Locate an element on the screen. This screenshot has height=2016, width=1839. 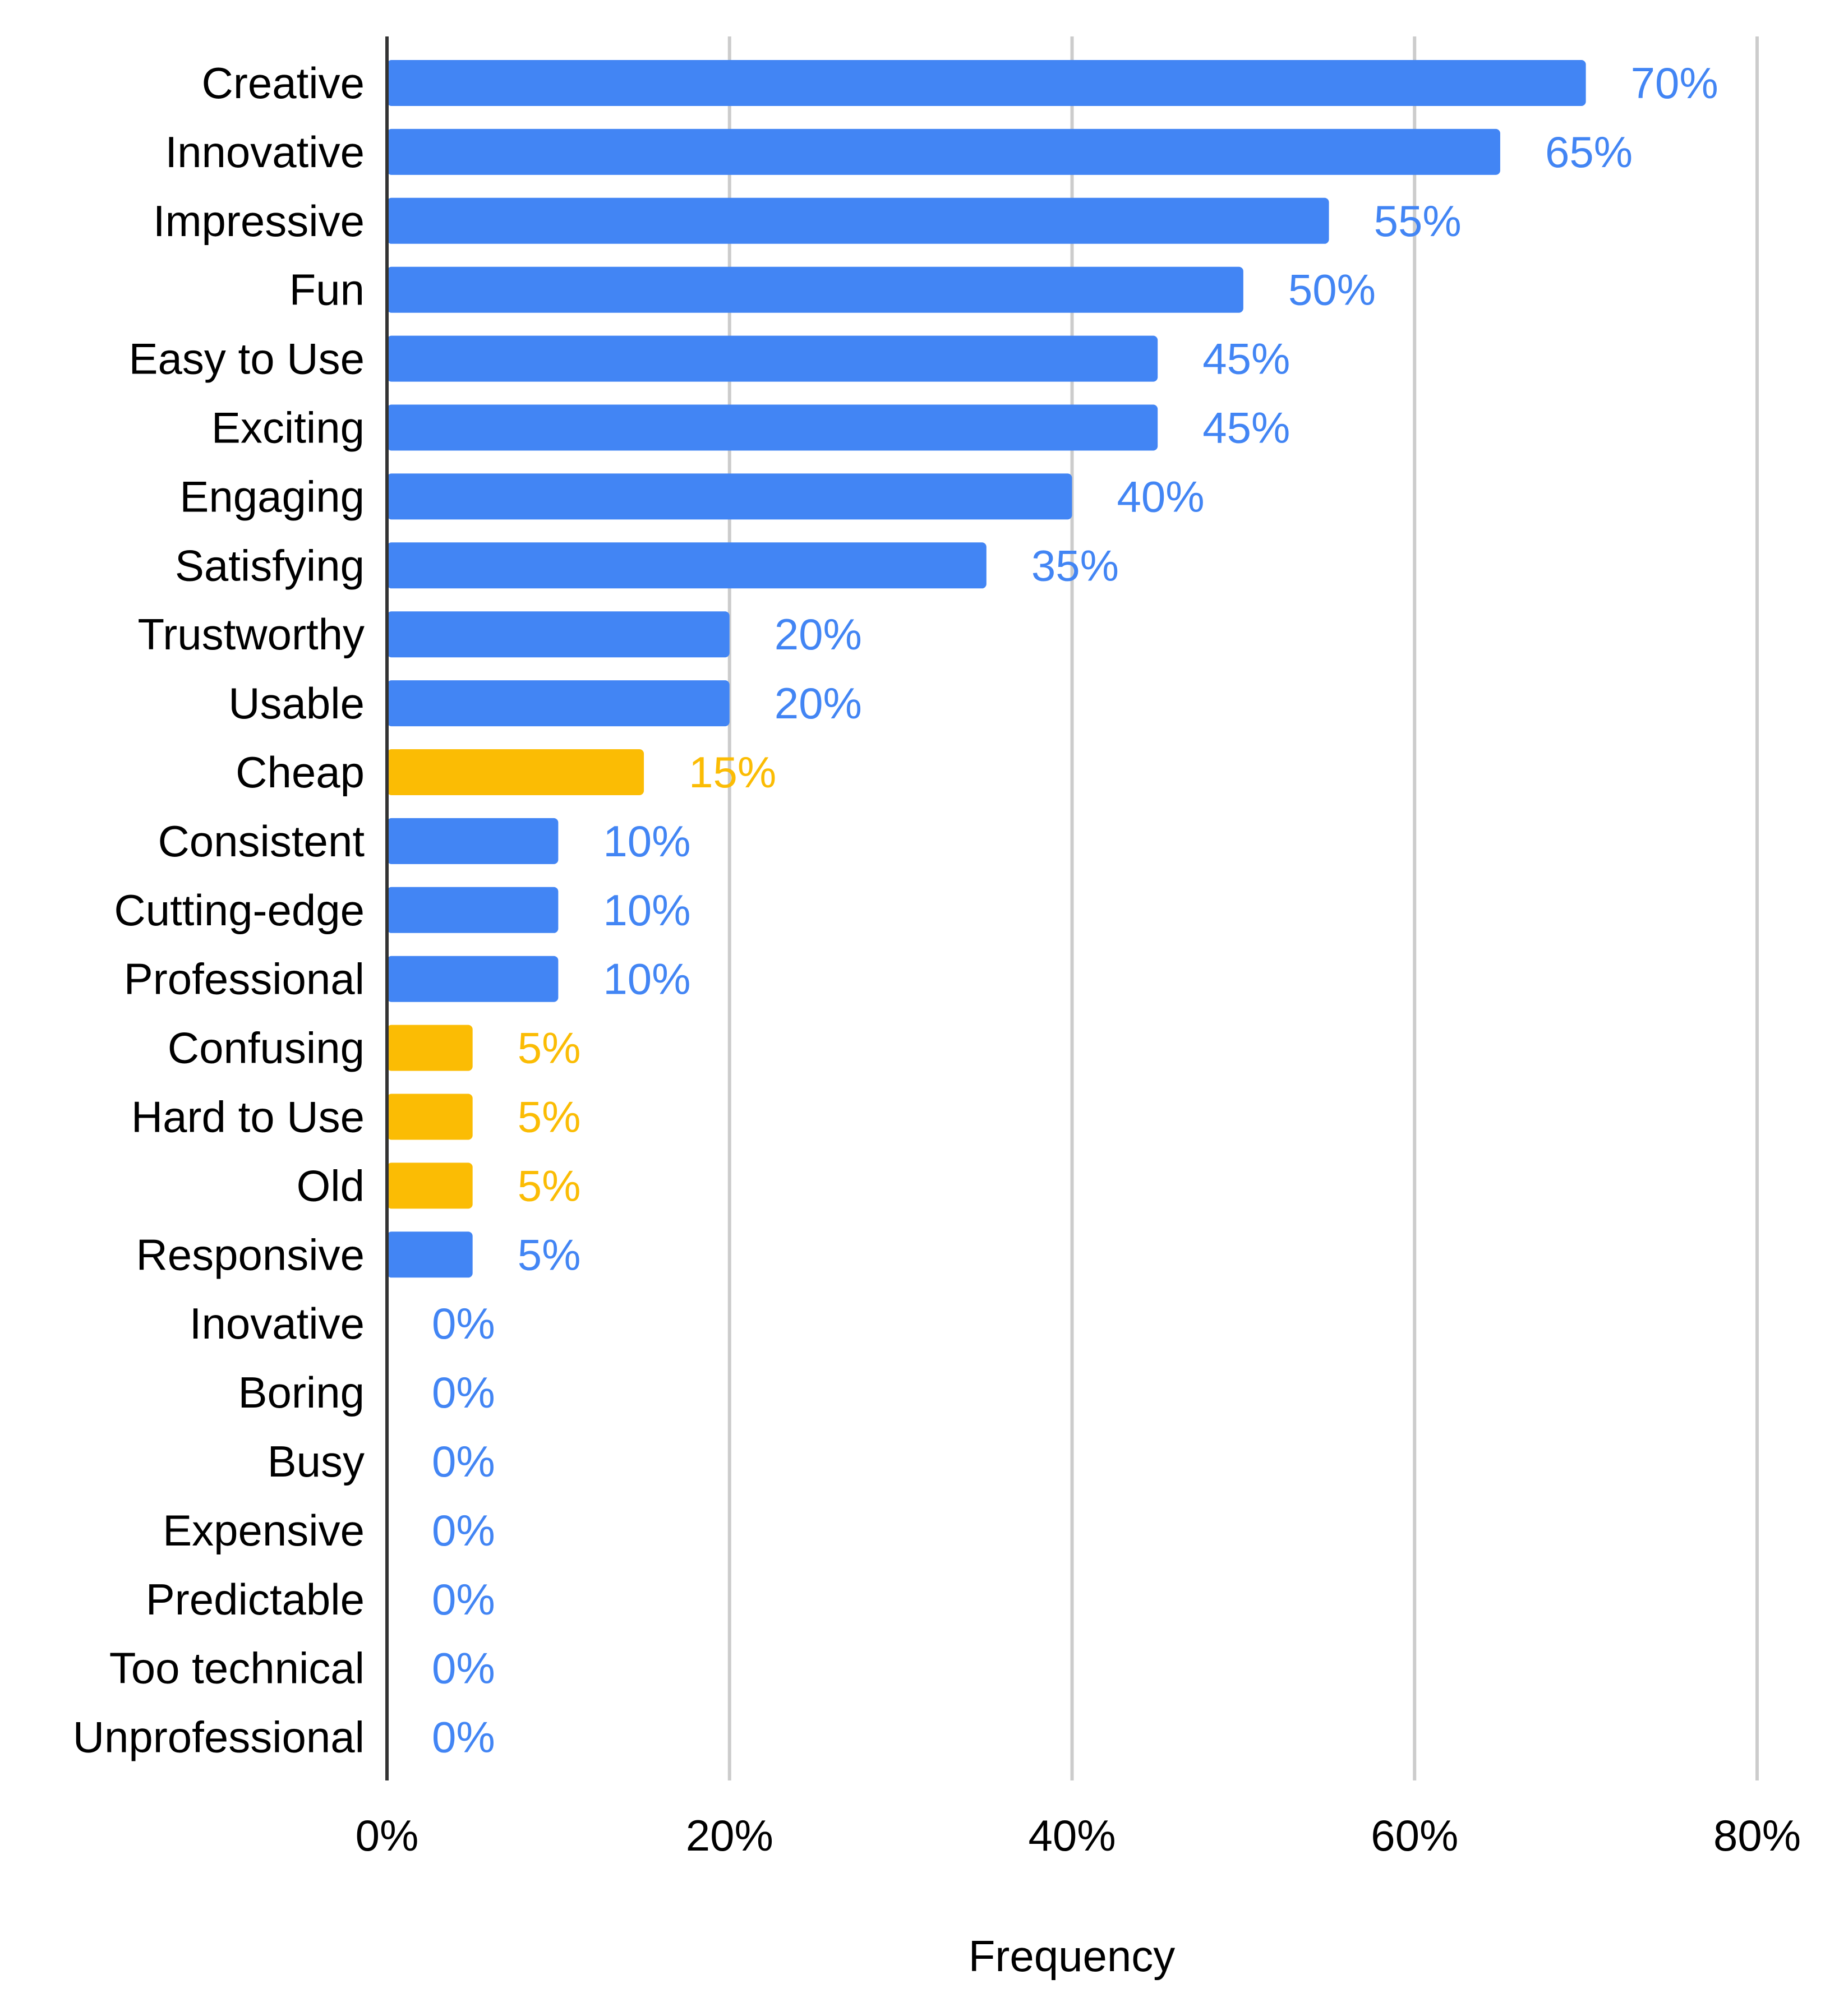
data-label: 55% is located at coordinates (1418, 221).